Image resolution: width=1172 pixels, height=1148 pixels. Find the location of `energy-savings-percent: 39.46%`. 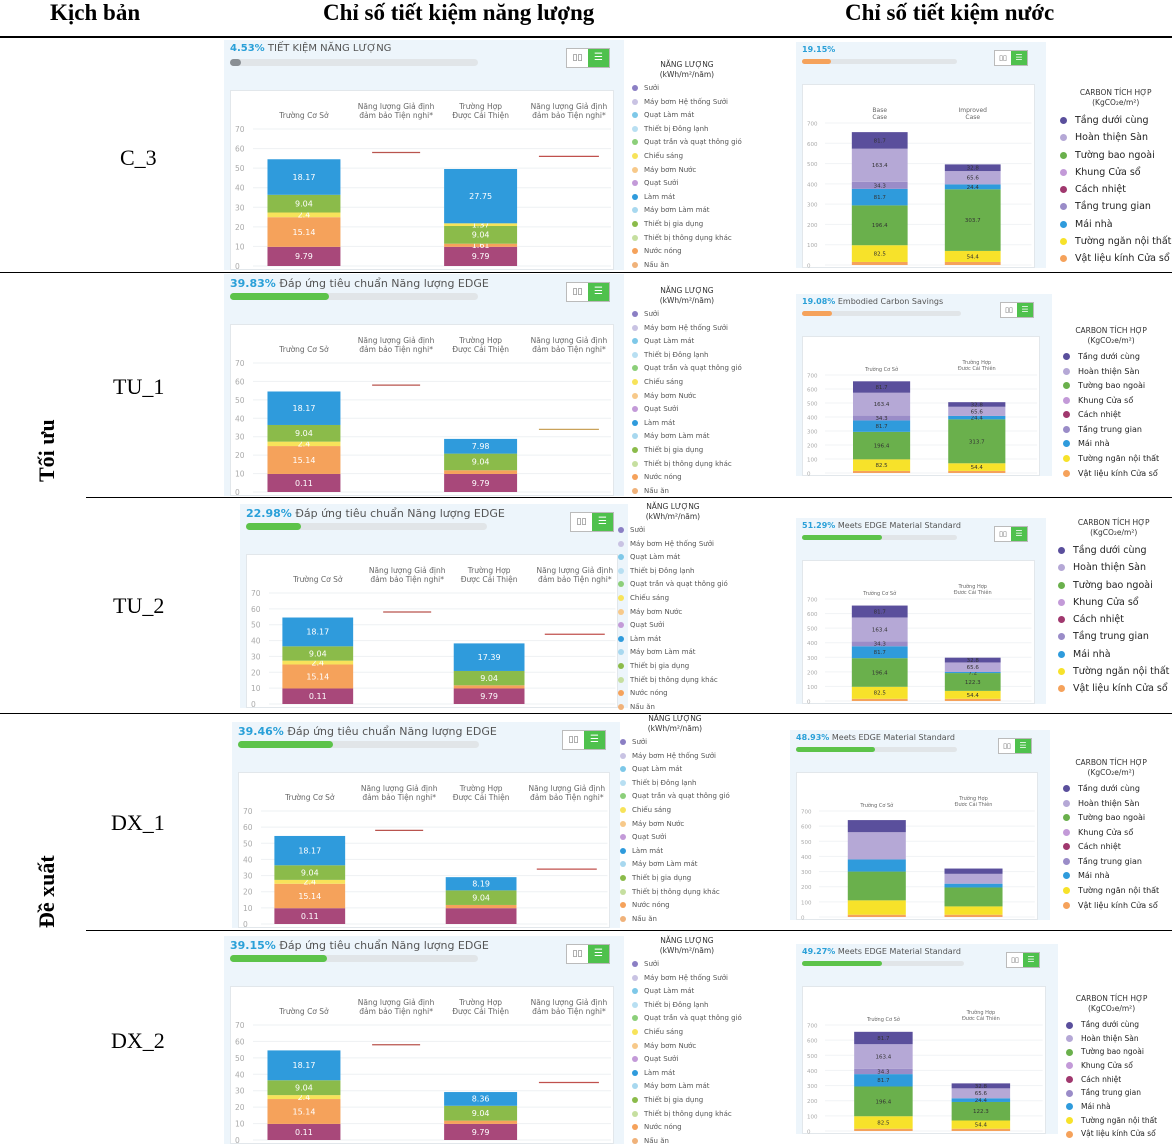

energy-savings-percent: 39.46% is located at coordinates (261, 731).